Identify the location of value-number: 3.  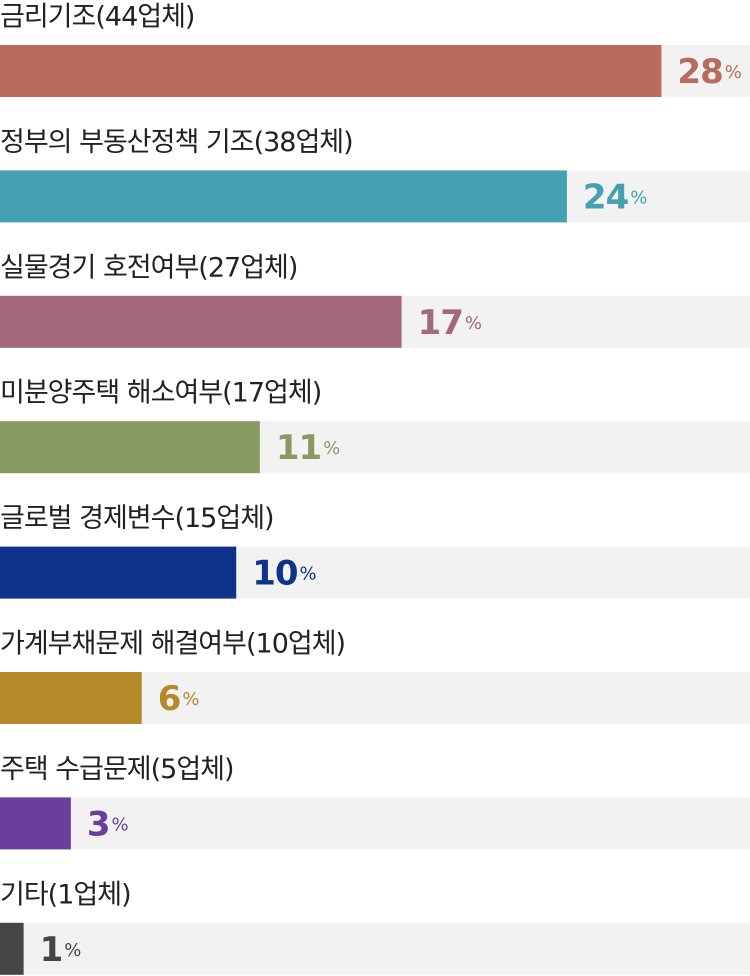
(98, 824).